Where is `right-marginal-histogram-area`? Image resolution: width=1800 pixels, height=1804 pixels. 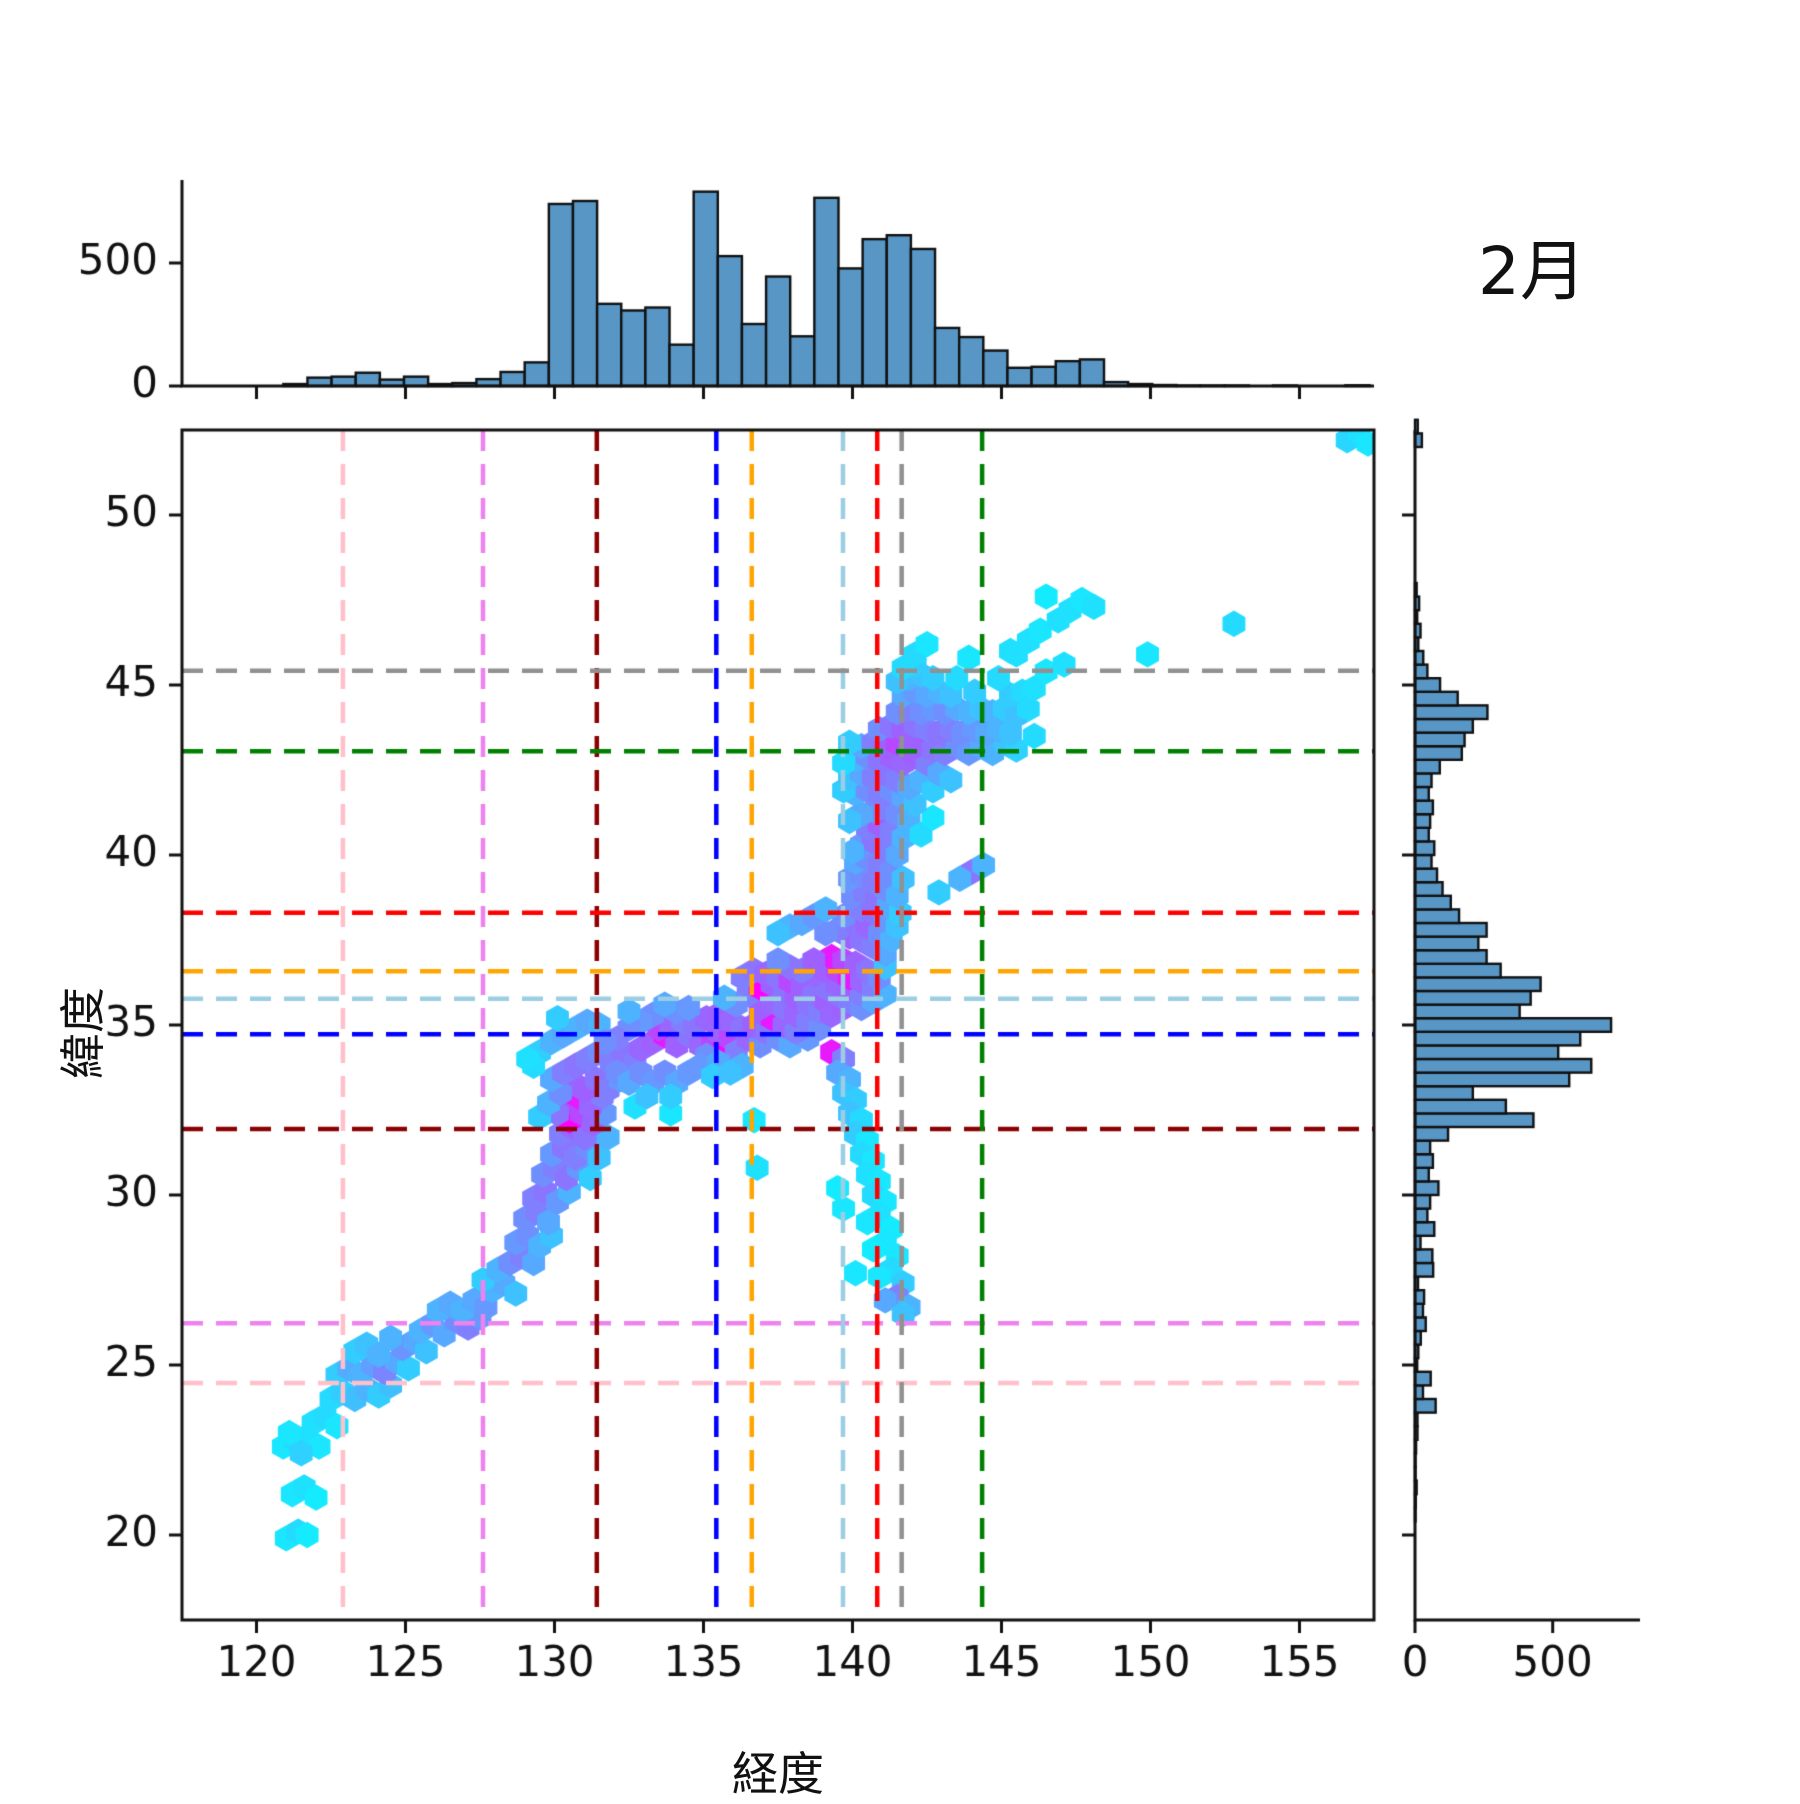
right-marginal-histogram-area is located at coordinates (1527, 1025).